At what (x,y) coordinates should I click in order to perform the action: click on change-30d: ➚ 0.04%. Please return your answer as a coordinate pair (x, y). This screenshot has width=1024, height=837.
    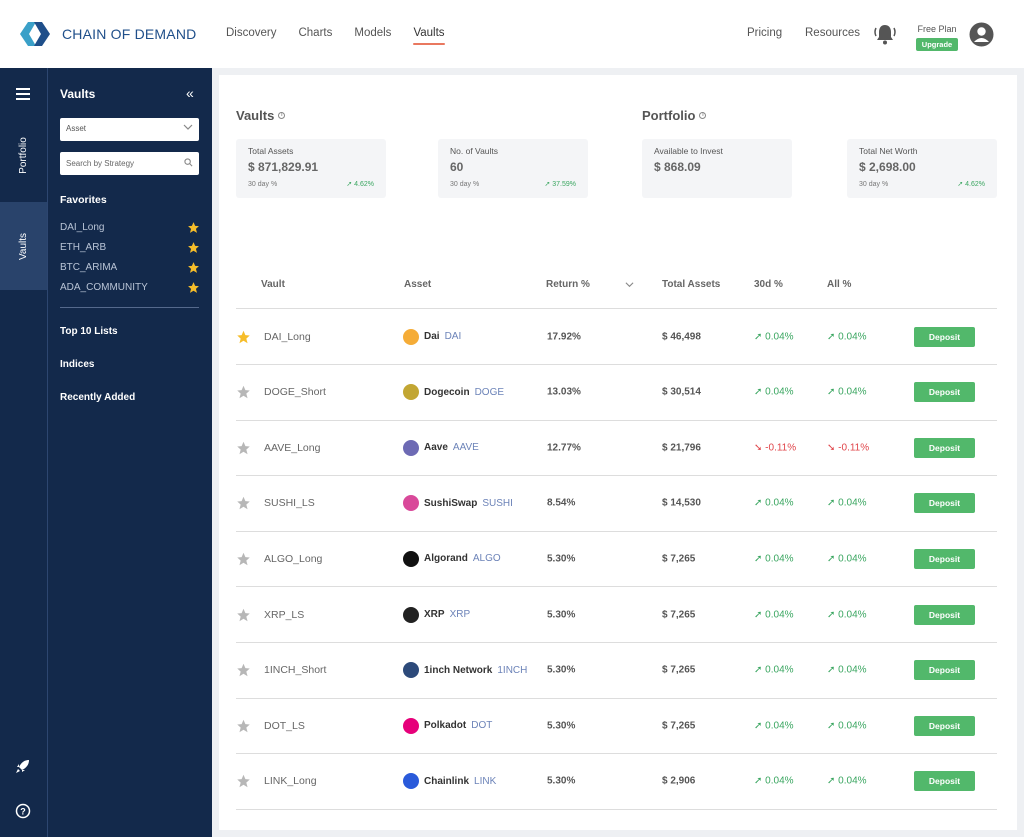
    Looking at the image, I should click on (774, 781).